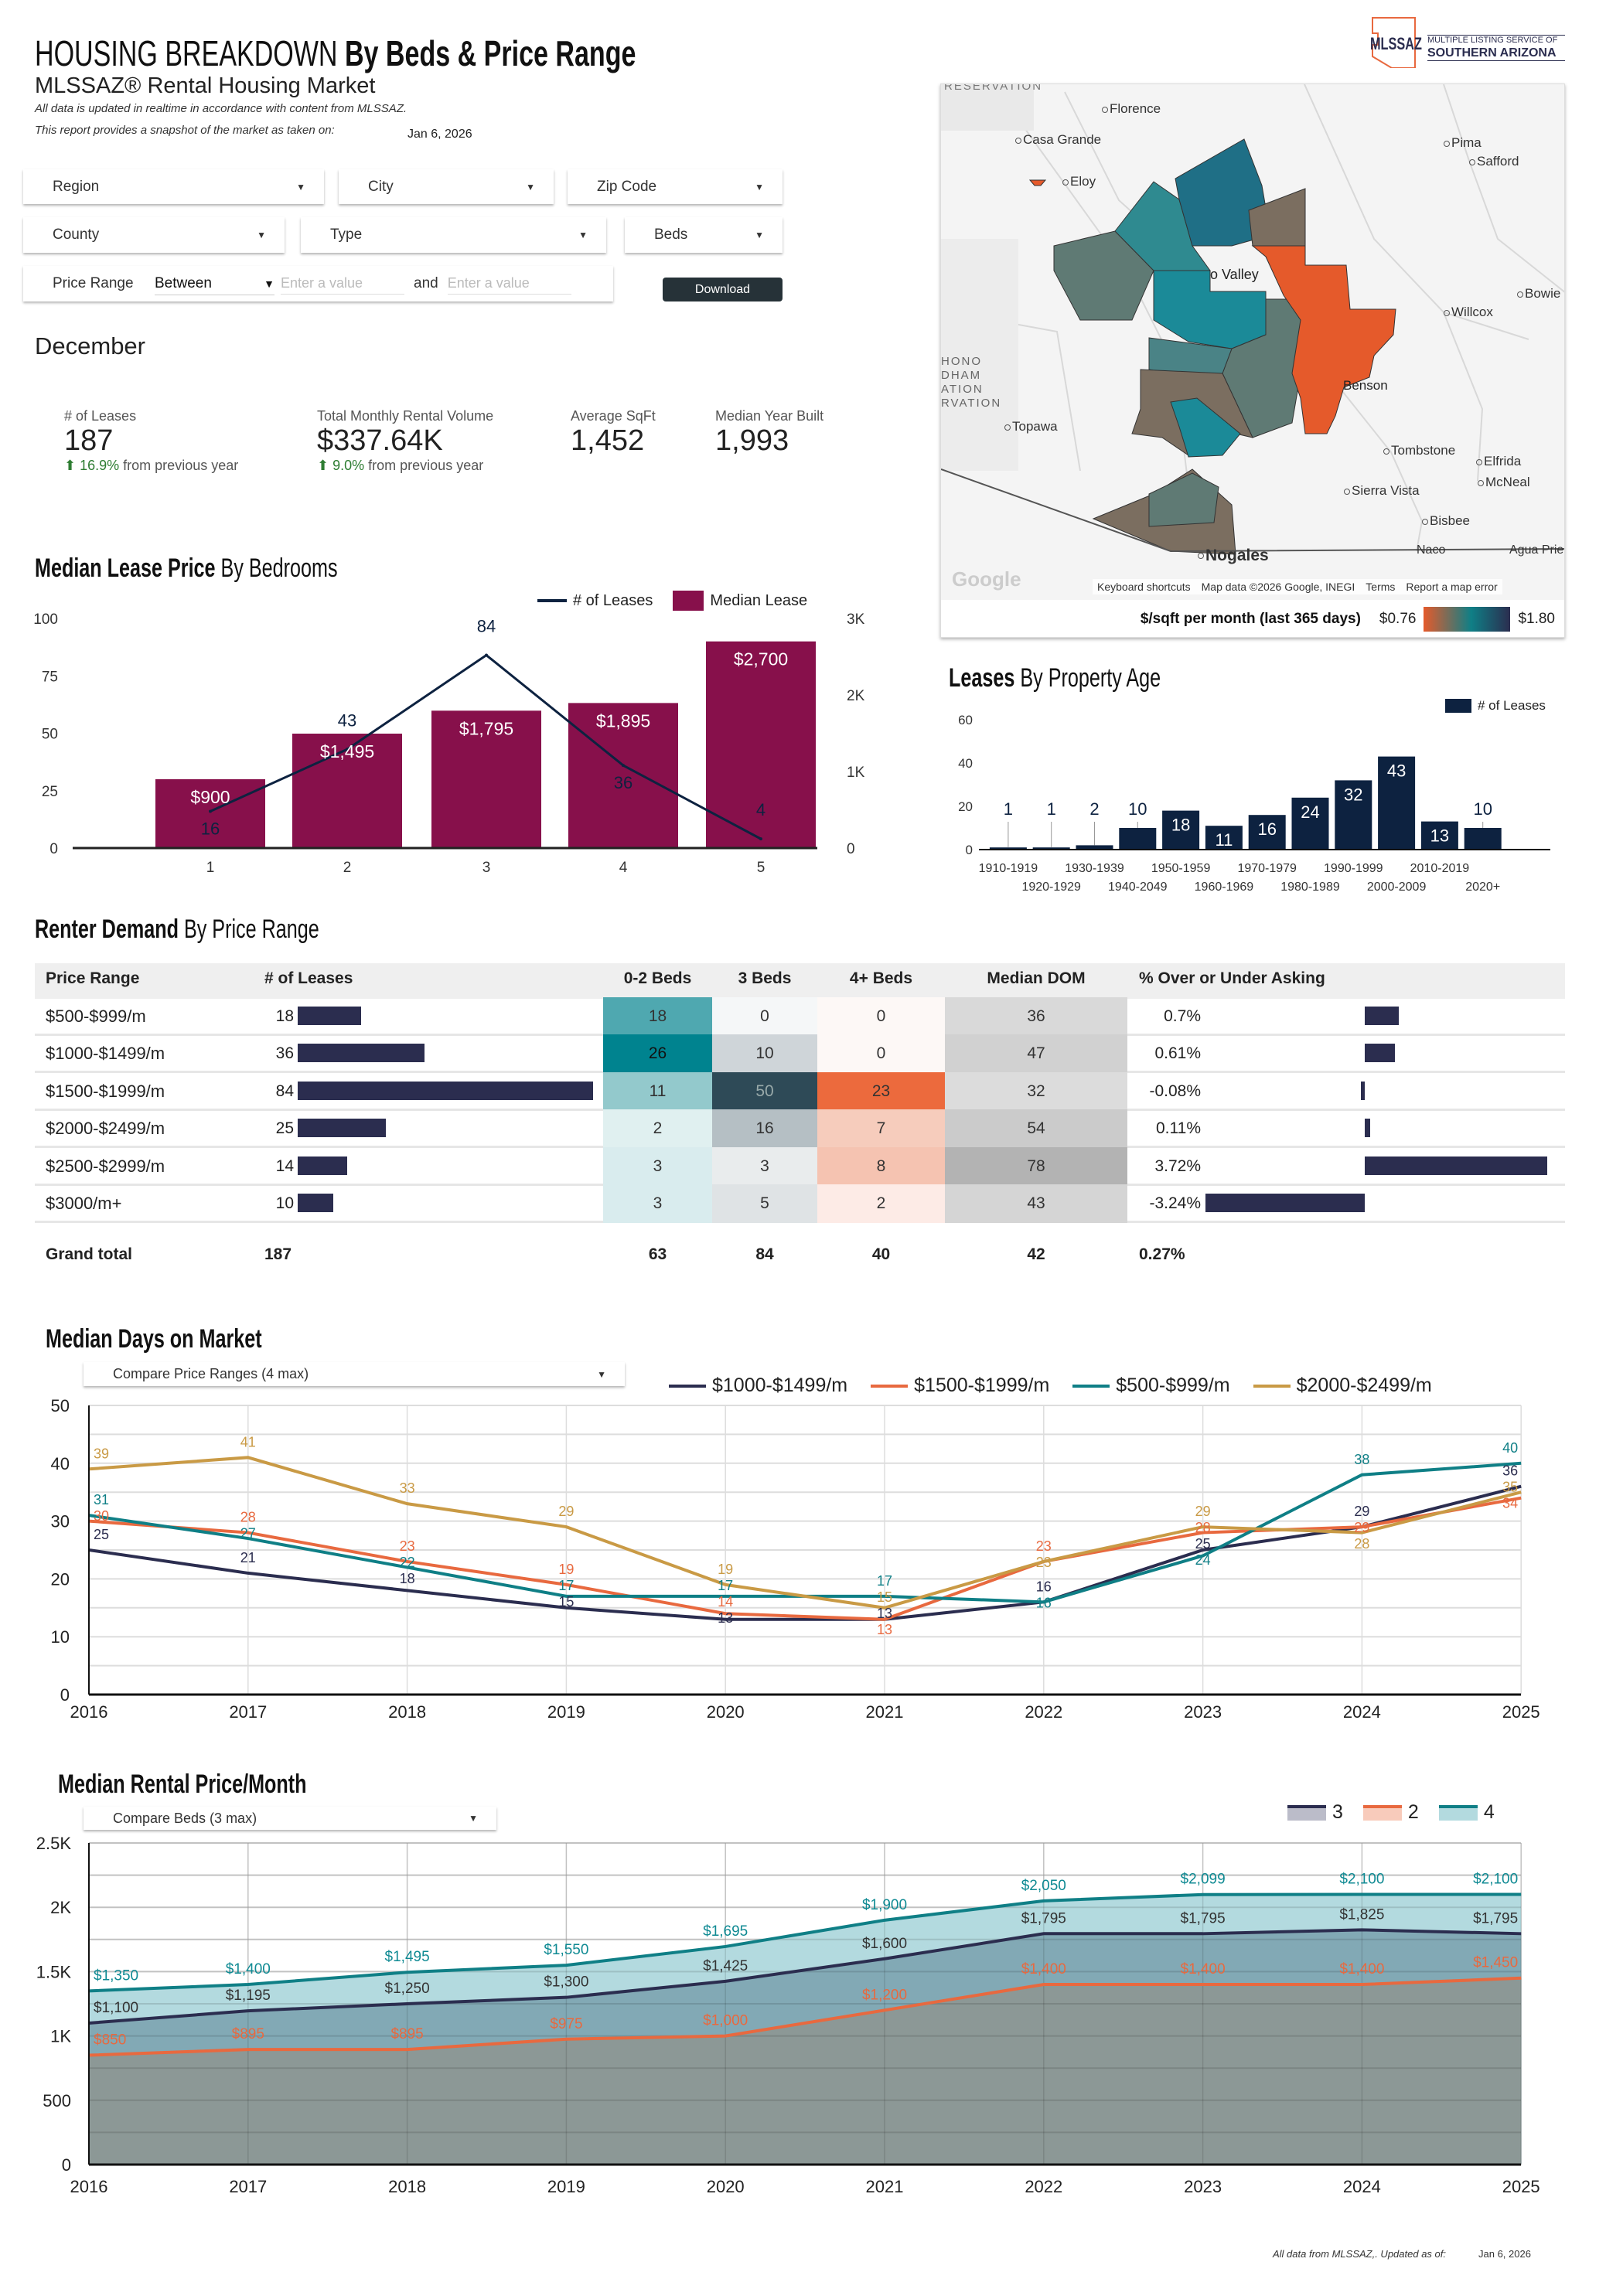 The image size is (1606, 2296). What do you see at coordinates (57, 2100) in the screenshot?
I see `y-tick: 500` at bounding box center [57, 2100].